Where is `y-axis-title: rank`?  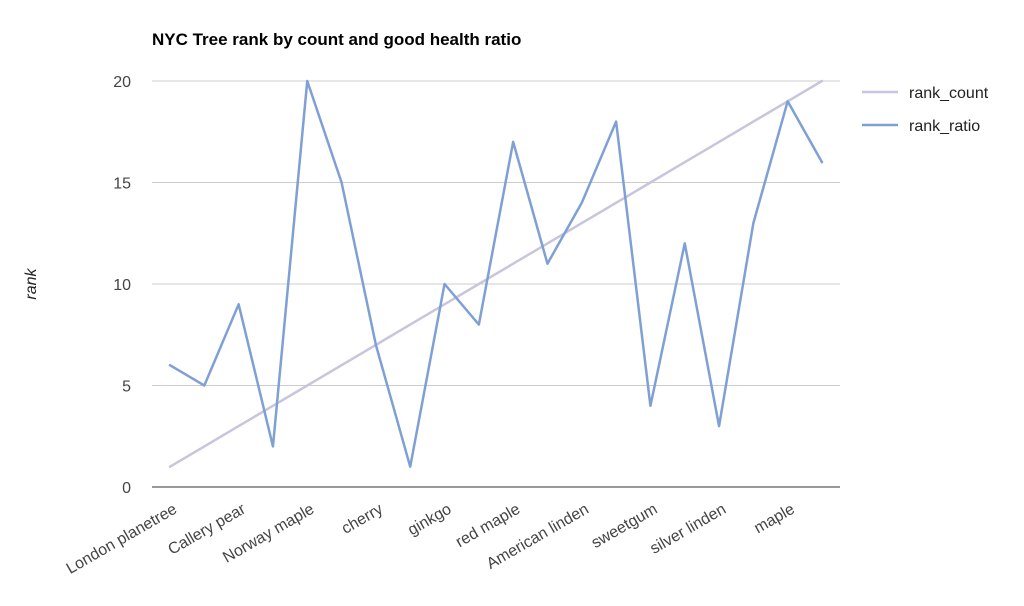
y-axis-title: rank is located at coordinates (31, 283).